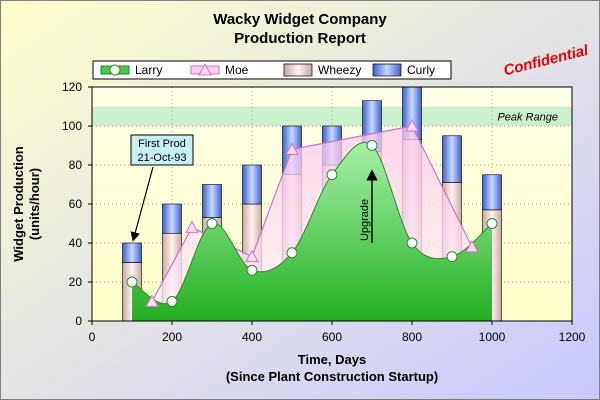 The height and width of the screenshot is (400, 600). Describe the element at coordinates (76, 282) in the screenshot. I see `y-tick-label: 20` at that location.